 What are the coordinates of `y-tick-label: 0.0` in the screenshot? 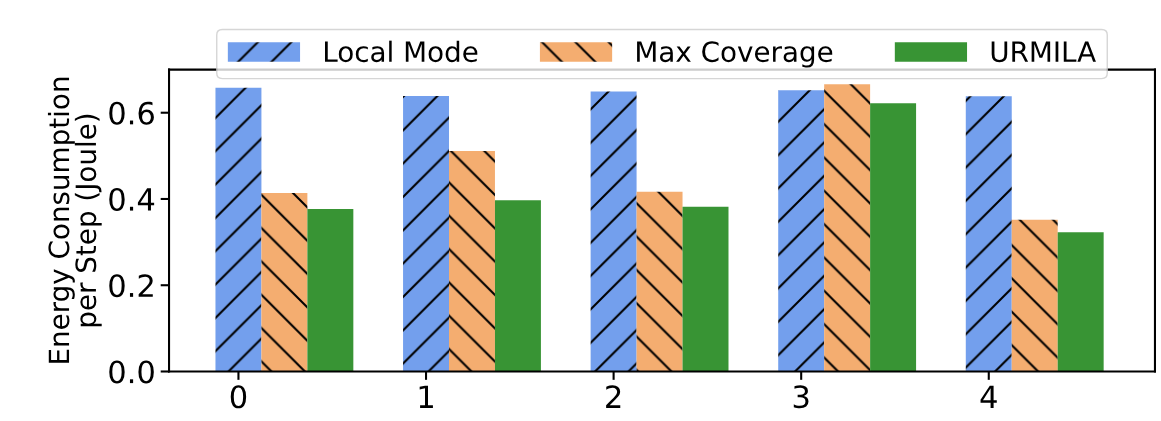 It's located at (131, 372).